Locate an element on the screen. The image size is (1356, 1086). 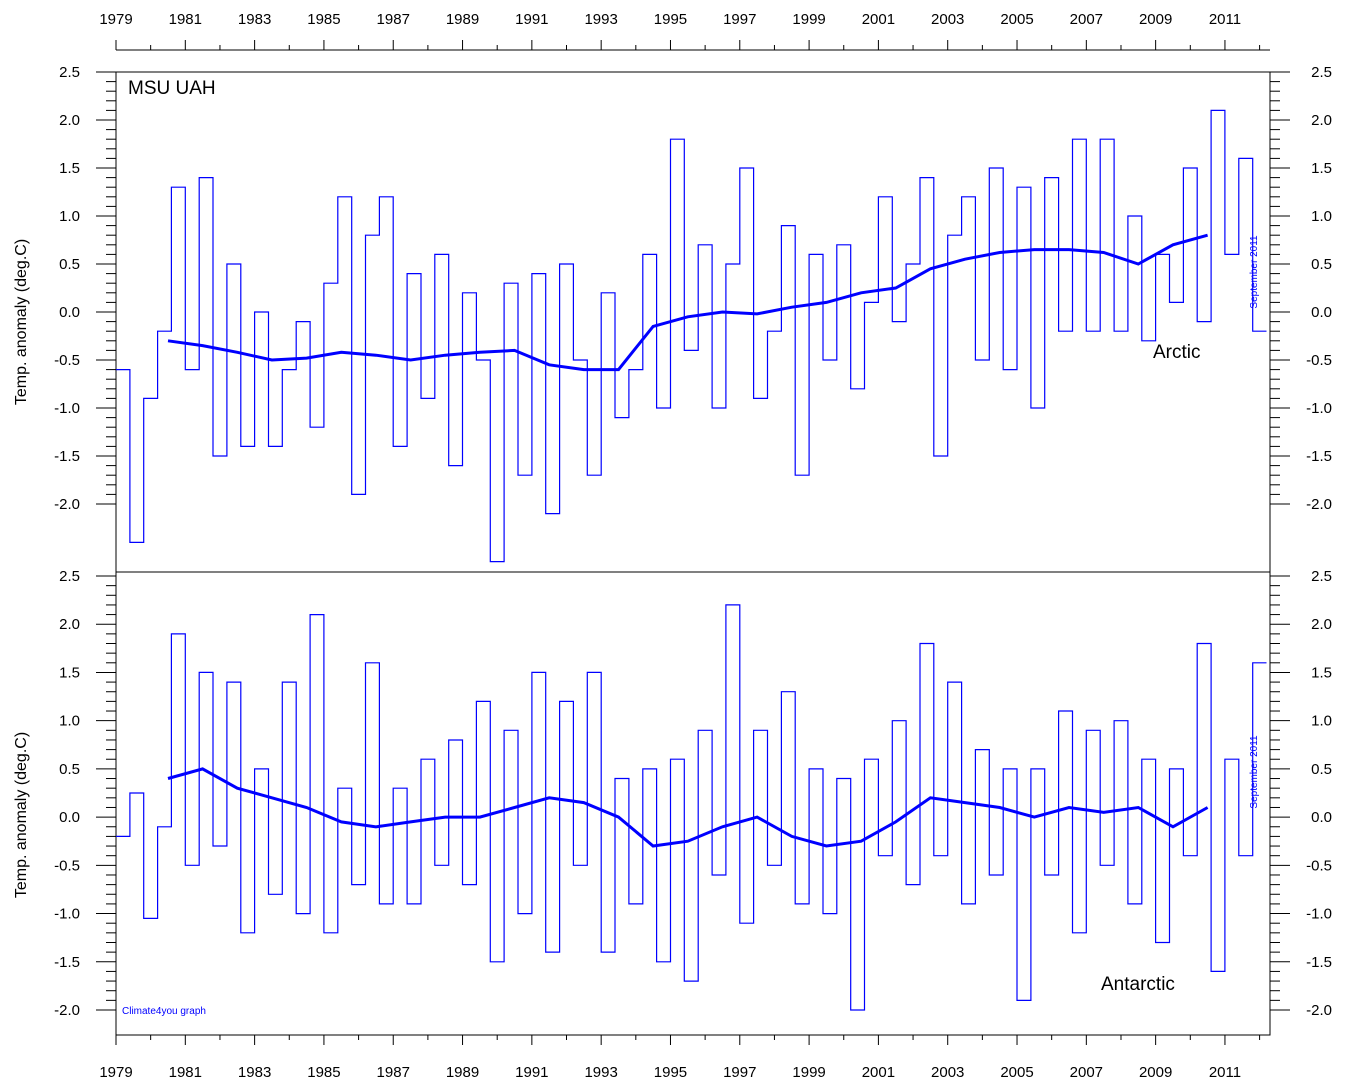
top-x-tick-label: 1993 is located at coordinates (600, 19).